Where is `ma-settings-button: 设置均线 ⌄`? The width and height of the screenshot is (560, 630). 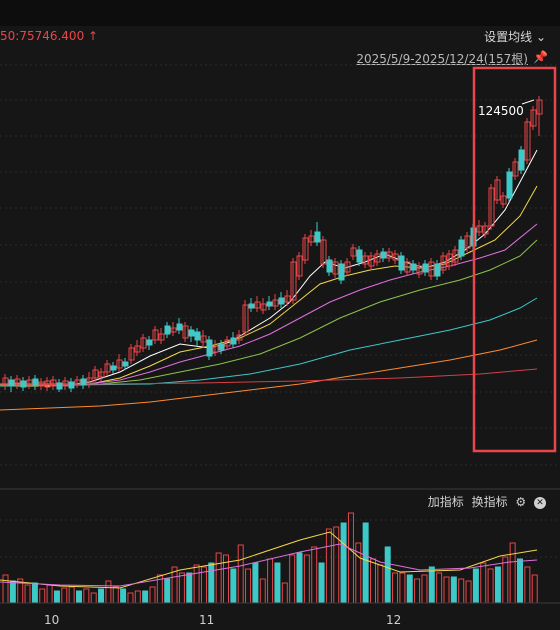
ma-settings-button: 设置均线 ⌄ is located at coordinates (515, 37).